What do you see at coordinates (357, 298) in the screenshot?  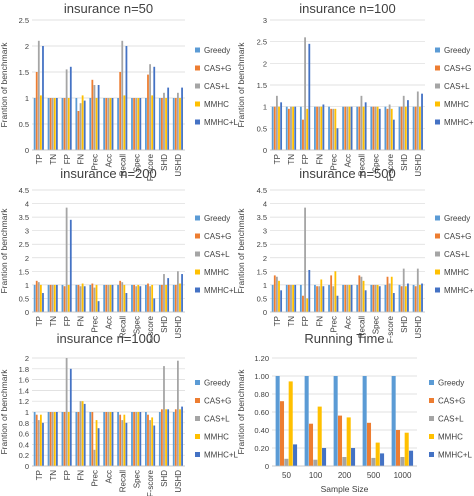 I see `bar-greedy-recall` at bounding box center [357, 298].